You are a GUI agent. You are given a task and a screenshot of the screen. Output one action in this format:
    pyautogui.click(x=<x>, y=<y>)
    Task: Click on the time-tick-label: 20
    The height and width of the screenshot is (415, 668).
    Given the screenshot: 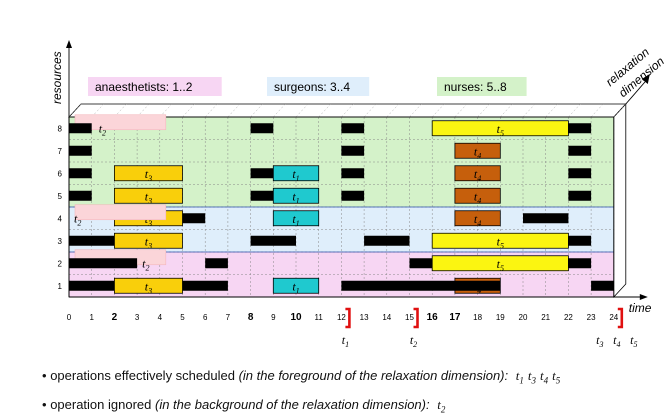 What is the action you would take?
    pyautogui.click(x=523, y=317)
    